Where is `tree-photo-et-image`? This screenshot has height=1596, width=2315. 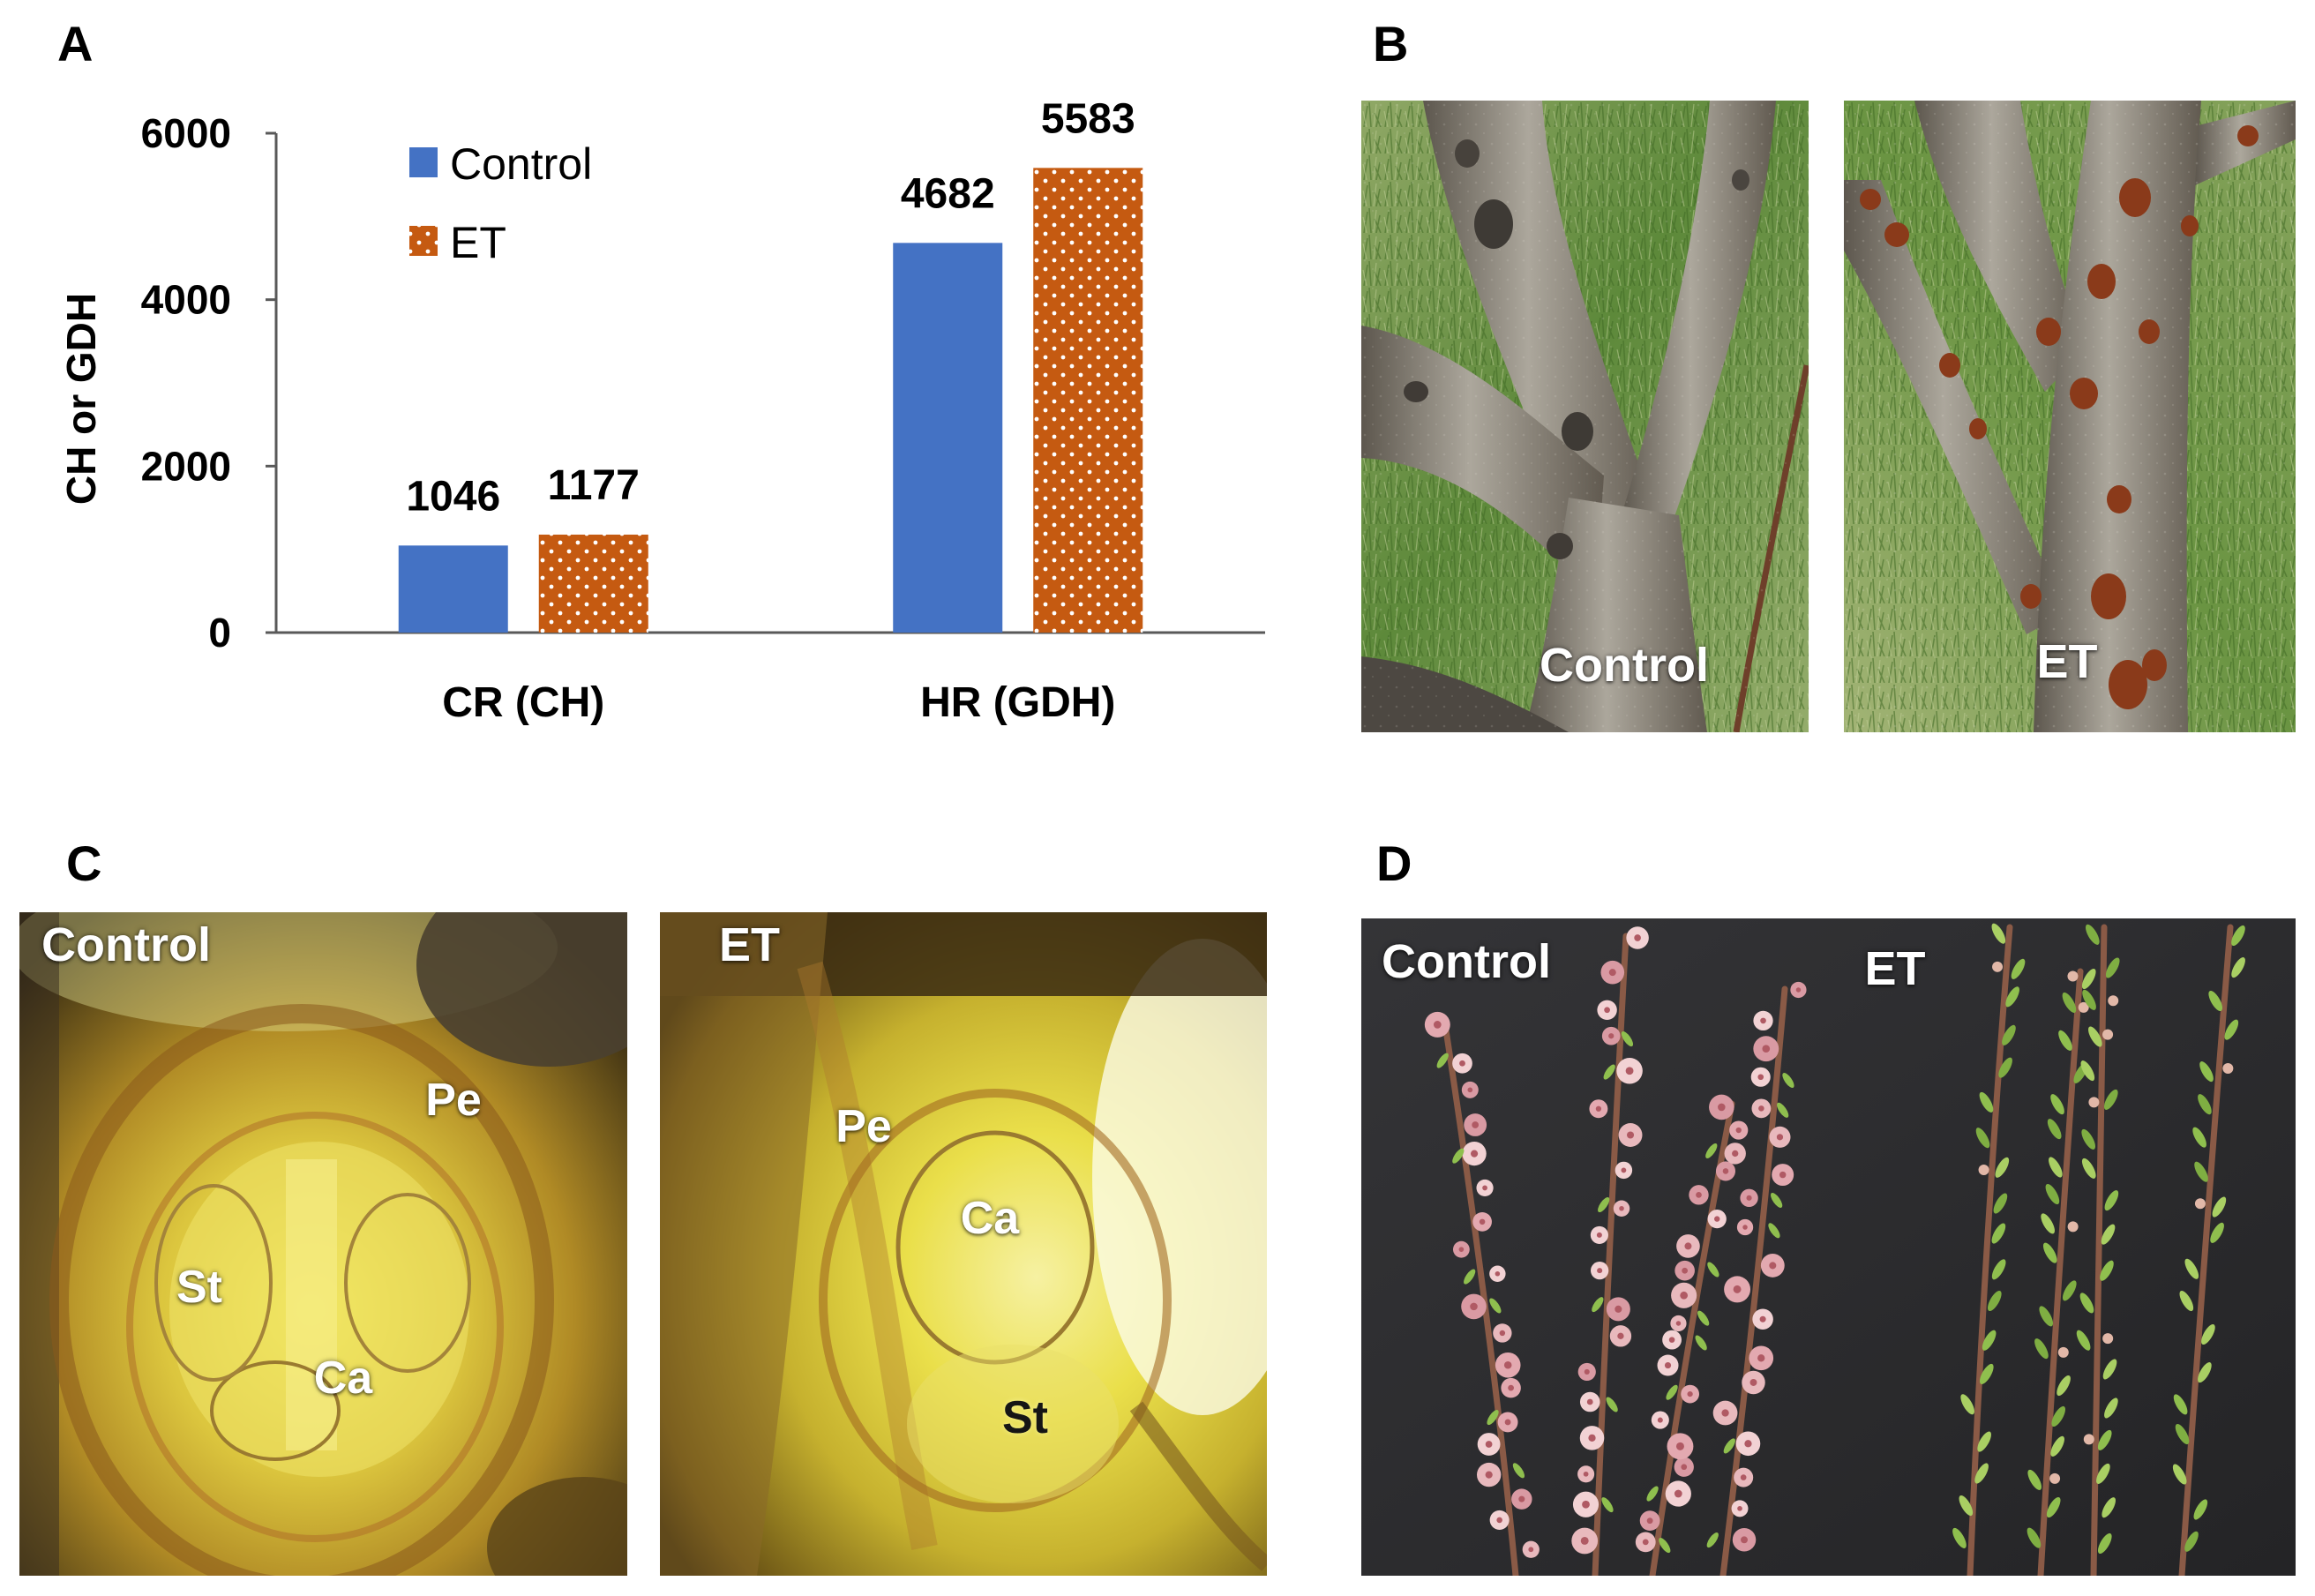 tree-photo-et-image is located at coordinates (2070, 416).